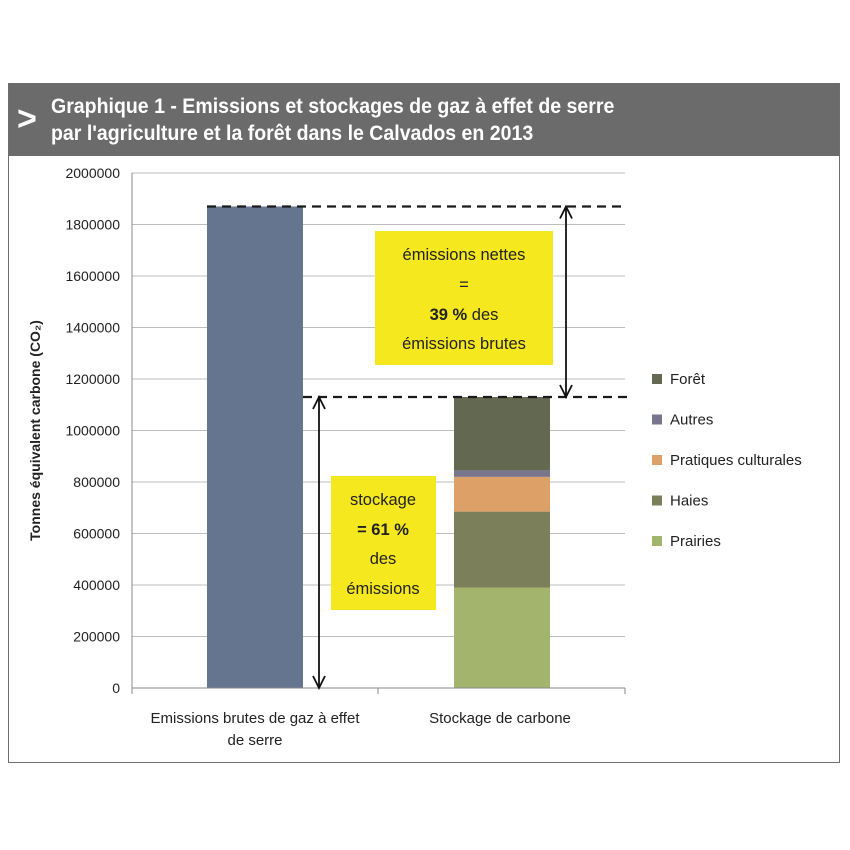  I want to click on annotation-text: des, so click(383, 559).